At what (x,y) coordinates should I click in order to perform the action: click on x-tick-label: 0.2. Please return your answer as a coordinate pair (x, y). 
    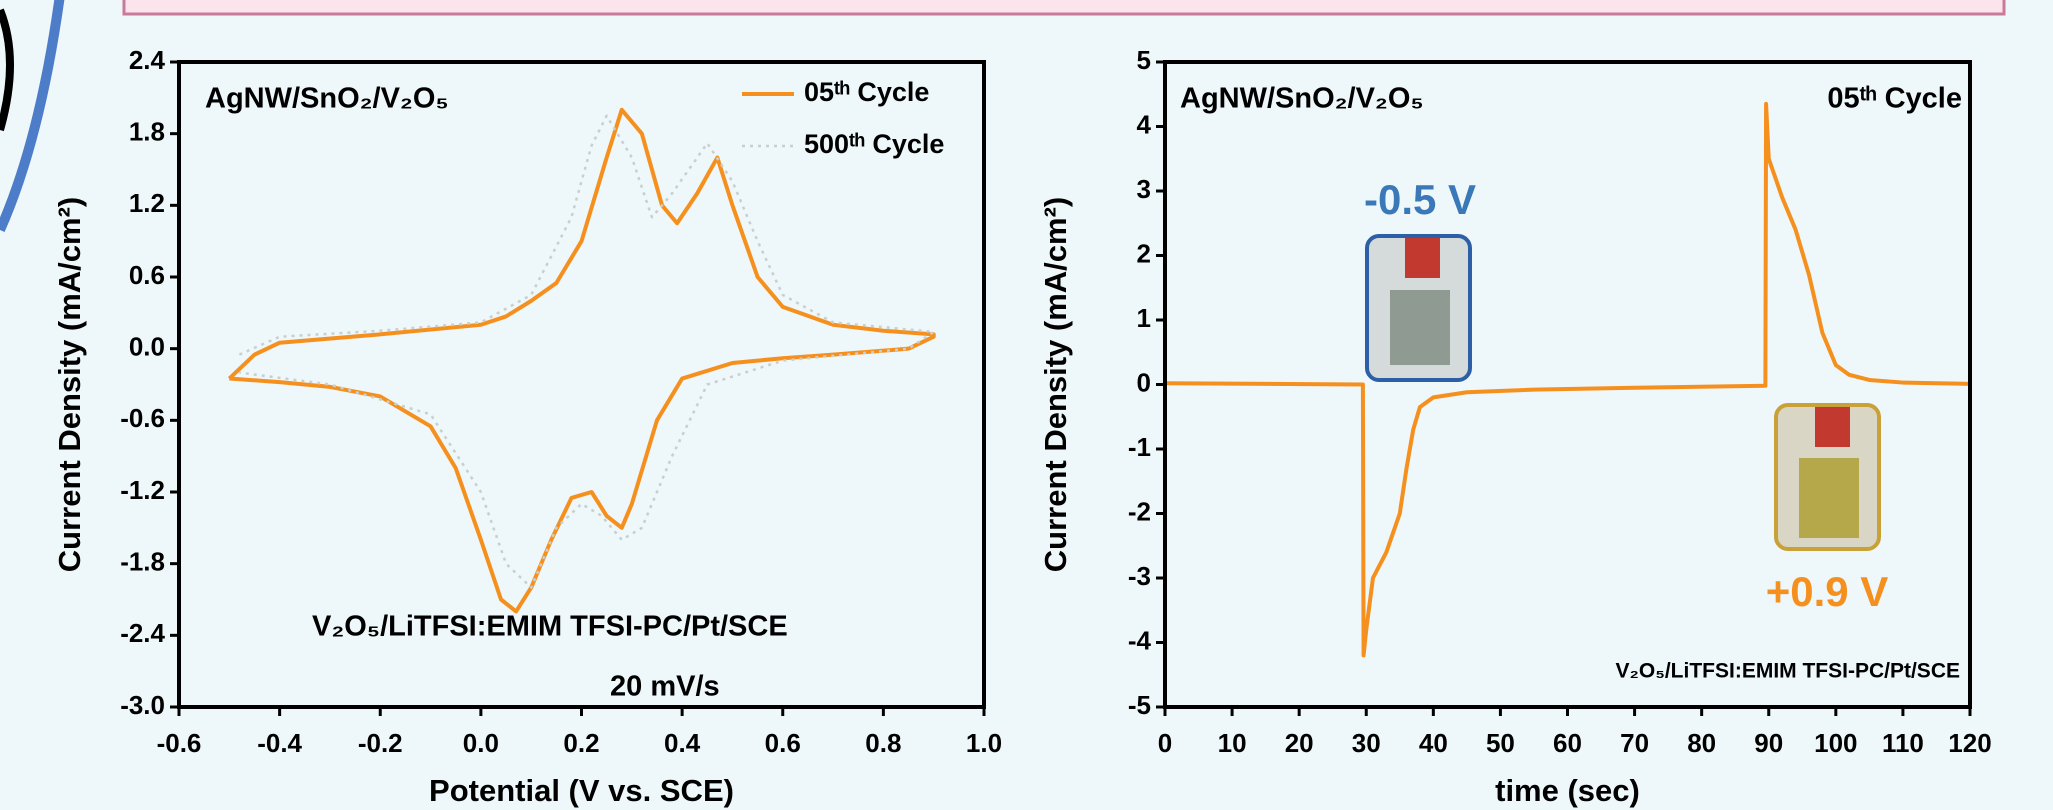
    Looking at the image, I should click on (581, 743).